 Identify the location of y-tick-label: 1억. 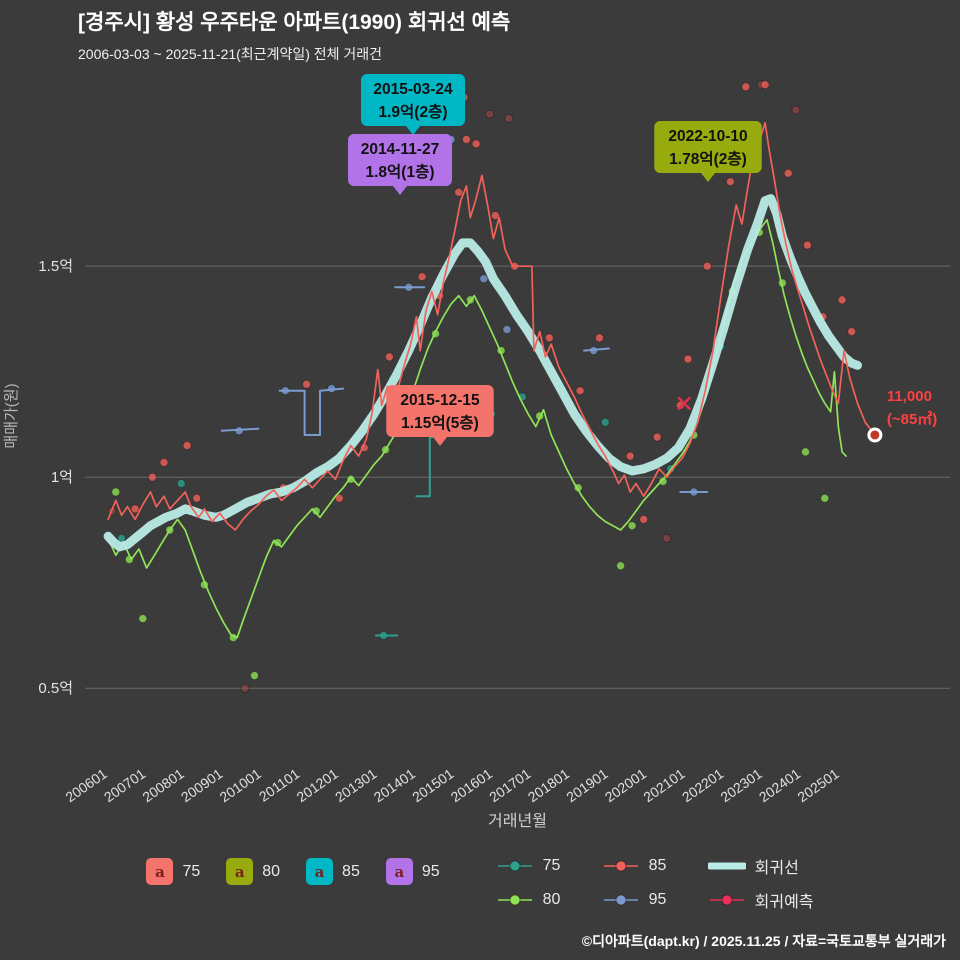
(62, 477).